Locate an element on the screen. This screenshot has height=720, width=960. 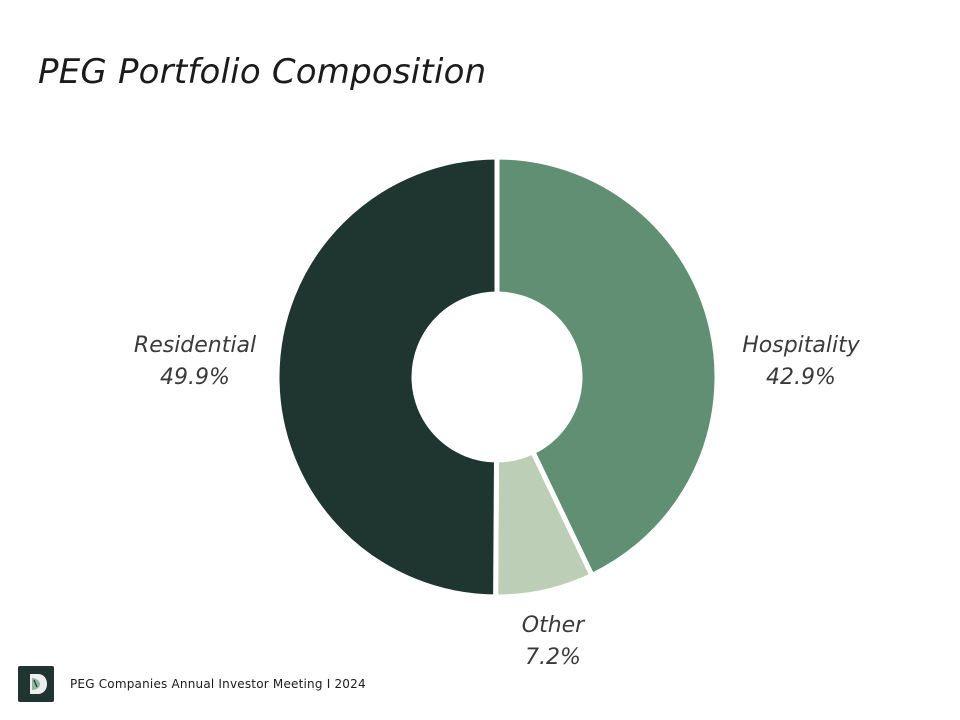
slice-label-hospitality-name: Hospitality is located at coordinates (801, 345).